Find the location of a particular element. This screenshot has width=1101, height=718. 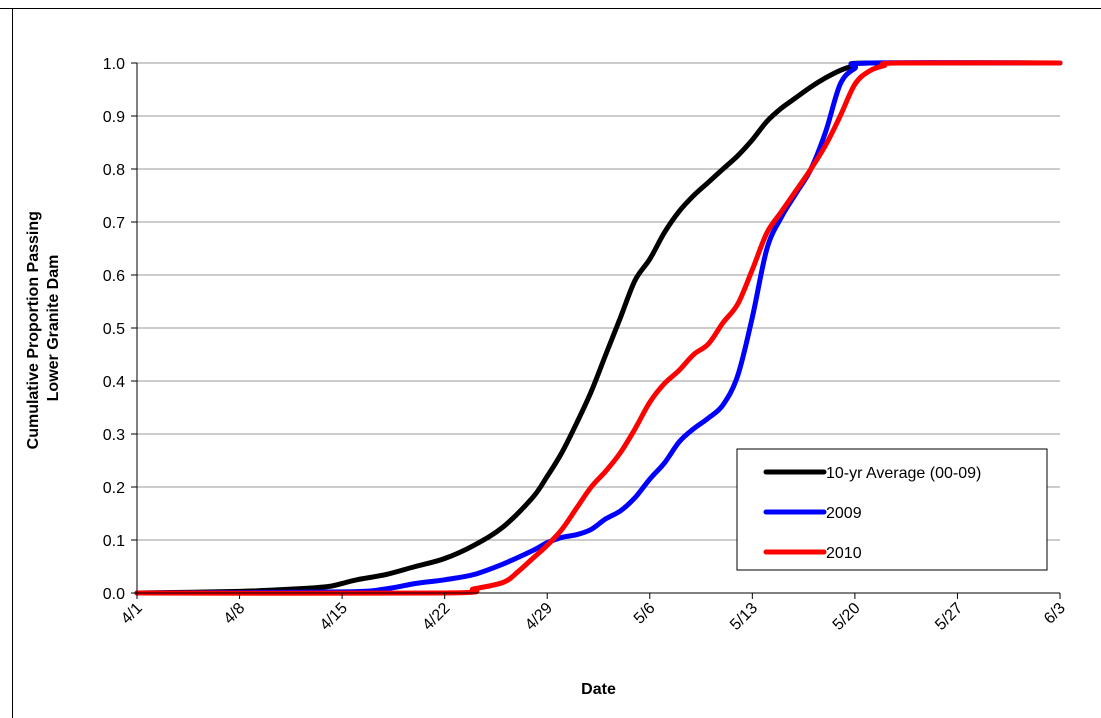

legend-label: 2010 is located at coordinates (844, 553).